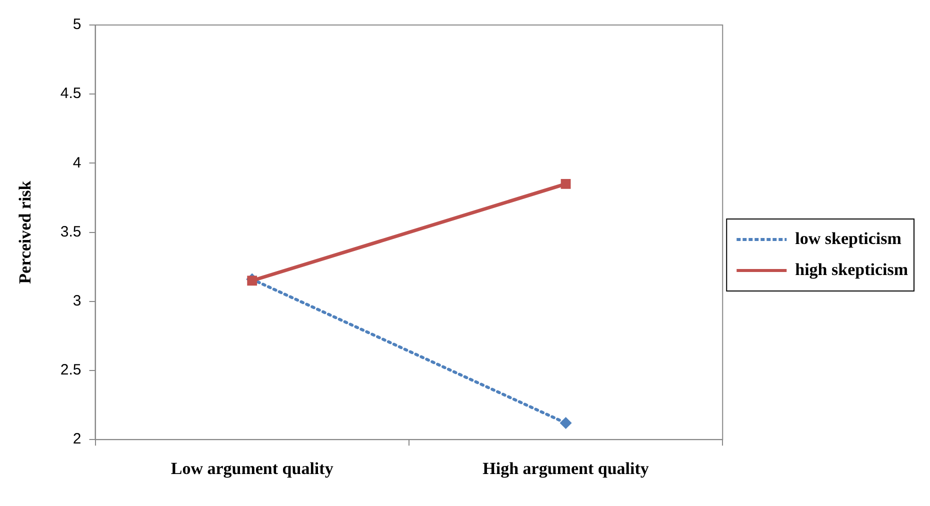 This screenshot has width=930, height=506. What do you see at coordinates (77, 25) in the screenshot?
I see `y-tick-label: 5` at bounding box center [77, 25].